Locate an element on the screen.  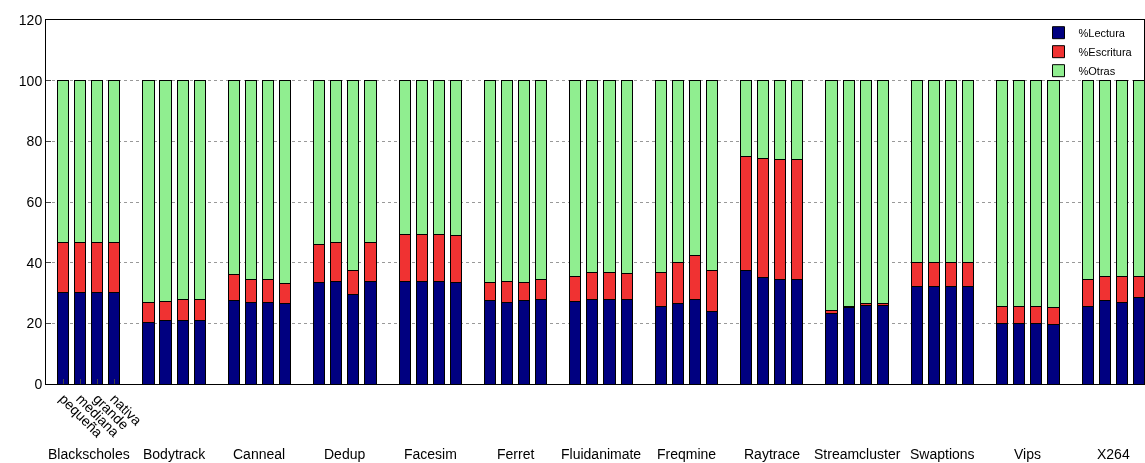
text: Ferret is located at coordinates (516, 454).